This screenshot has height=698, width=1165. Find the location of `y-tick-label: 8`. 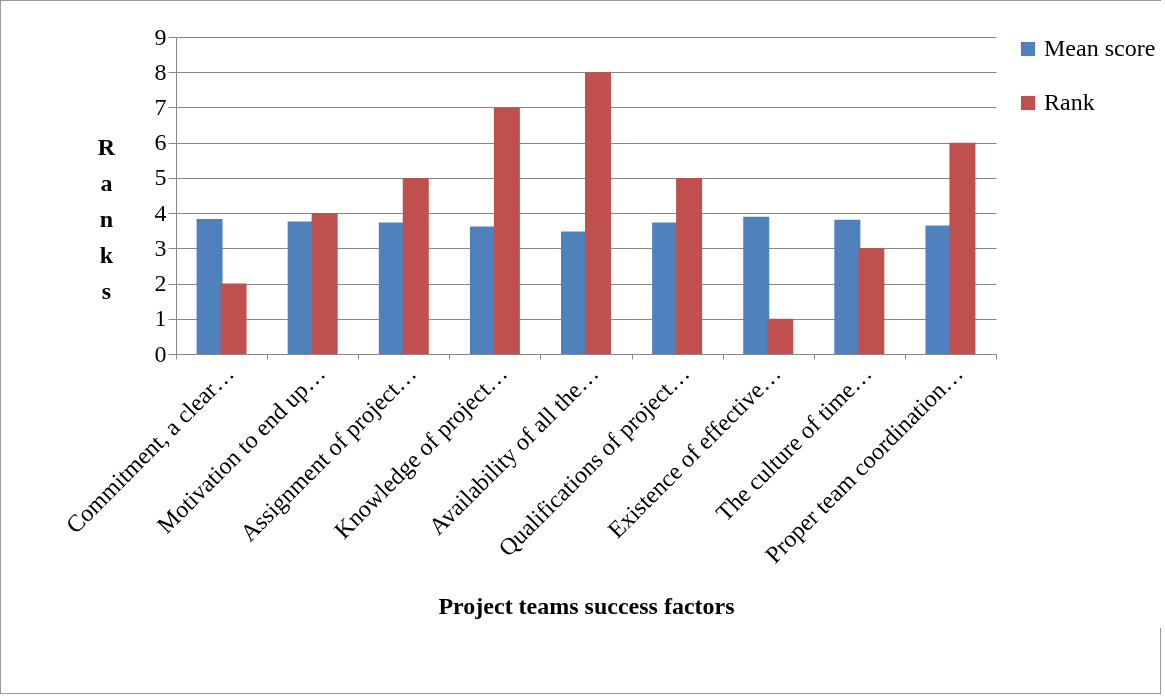

y-tick-label: 8 is located at coordinates (160, 71).